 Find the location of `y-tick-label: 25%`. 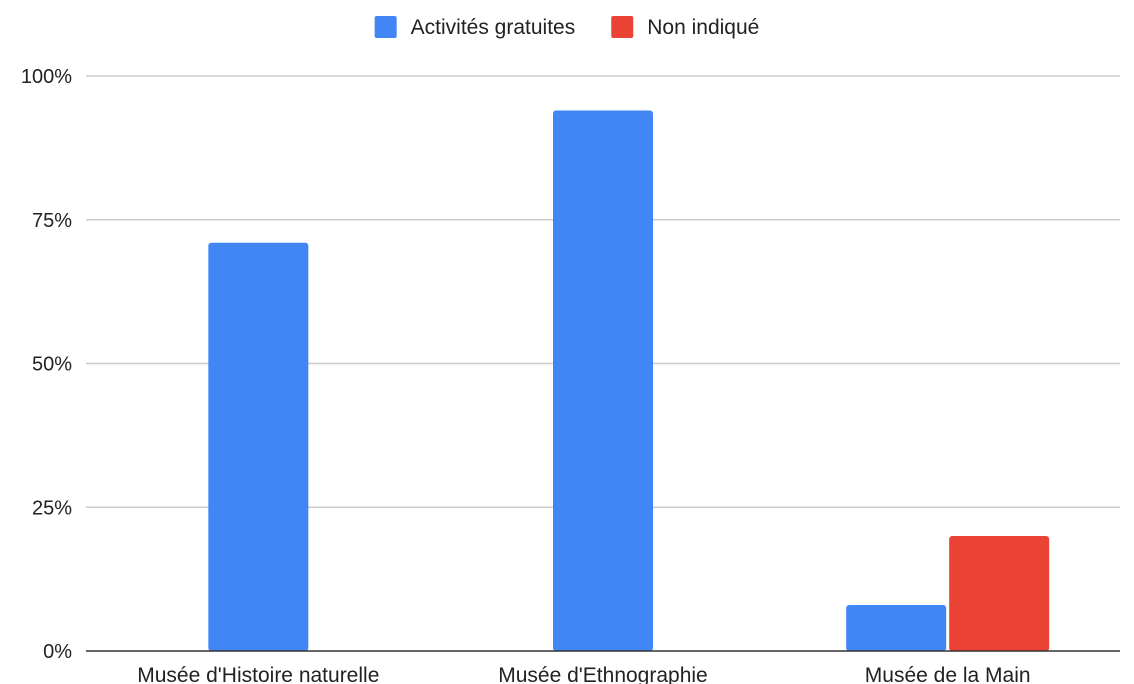

y-tick-label: 25% is located at coordinates (52, 508).